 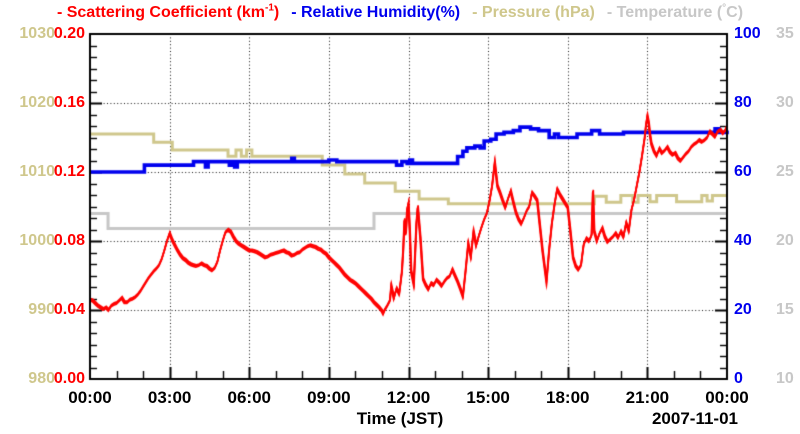 What do you see at coordinates (69, 102) in the screenshot?
I see `scattering-tick-label: 0.16` at bounding box center [69, 102].